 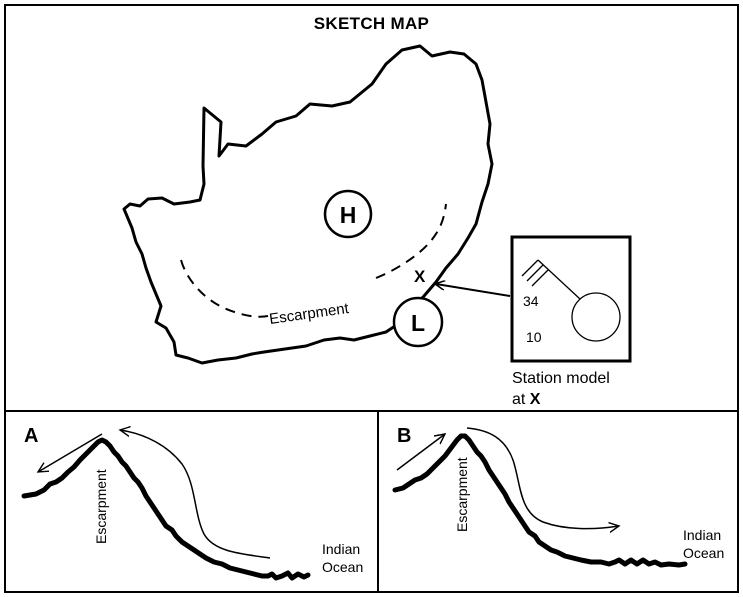 I want to click on station-caption-line1: Station model, so click(x=561, y=378).